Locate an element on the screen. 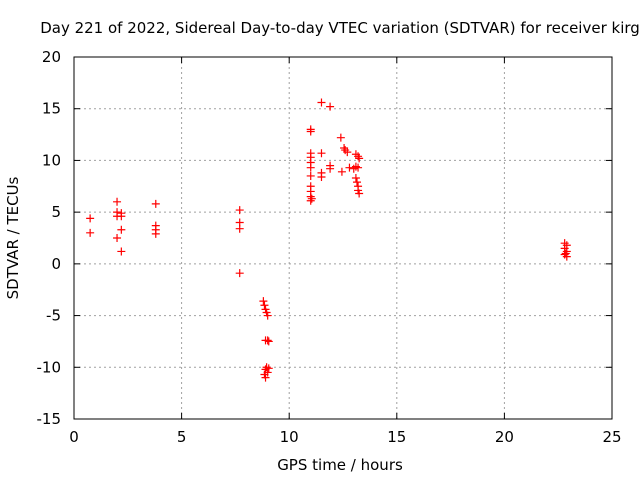 The height and width of the screenshot is (480, 640). x-tick-label: 5 is located at coordinates (182, 437).